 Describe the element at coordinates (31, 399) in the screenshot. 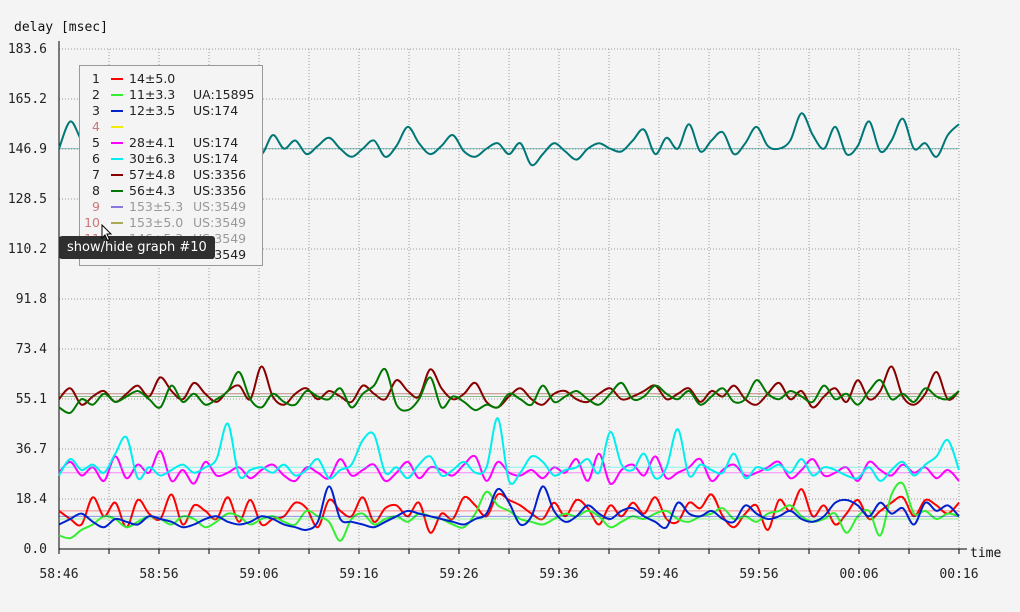

I see `y-tick-label: 55.1` at that location.